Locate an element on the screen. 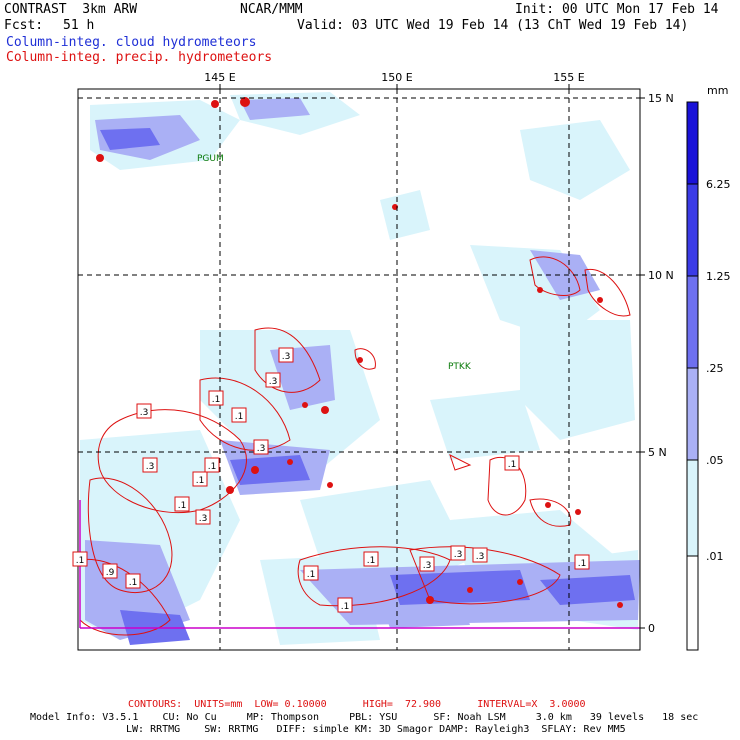 The image size is (740, 740). colorbar-tick: 1.25 is located at coordinates (718, 276).